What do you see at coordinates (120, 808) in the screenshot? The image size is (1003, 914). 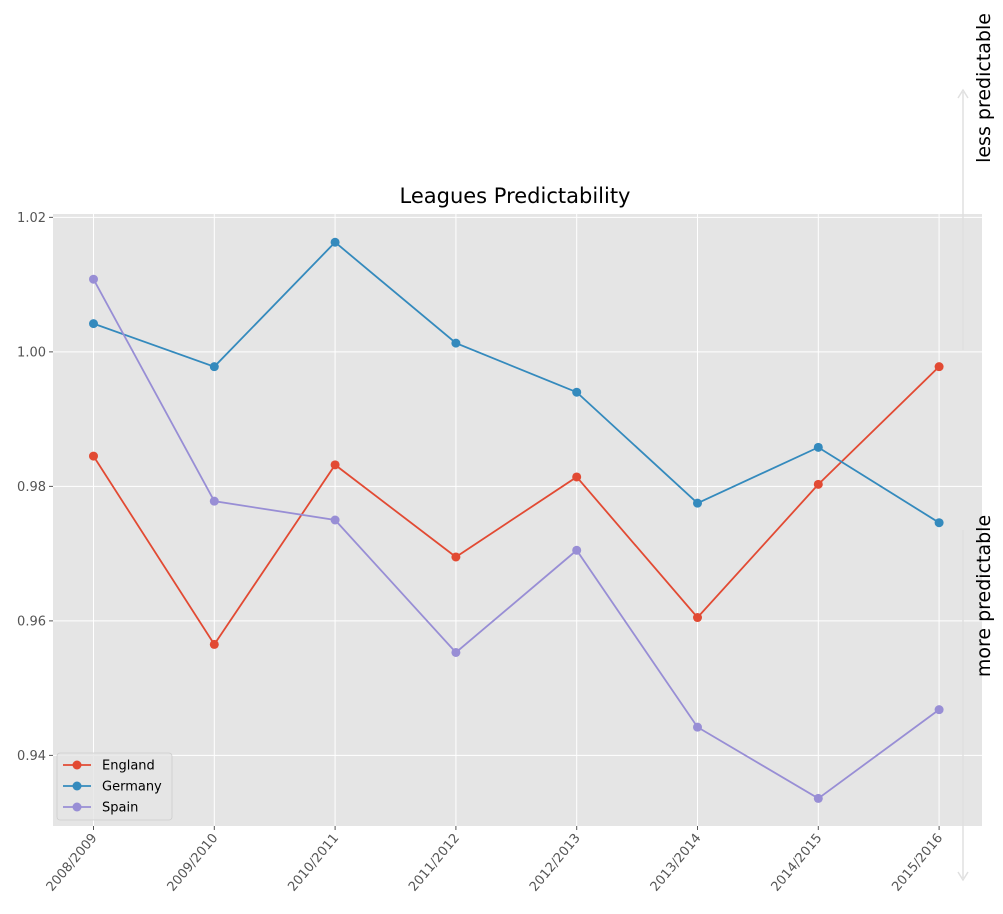 I see `legend-label: Spain` at bounding box center [120, 808].